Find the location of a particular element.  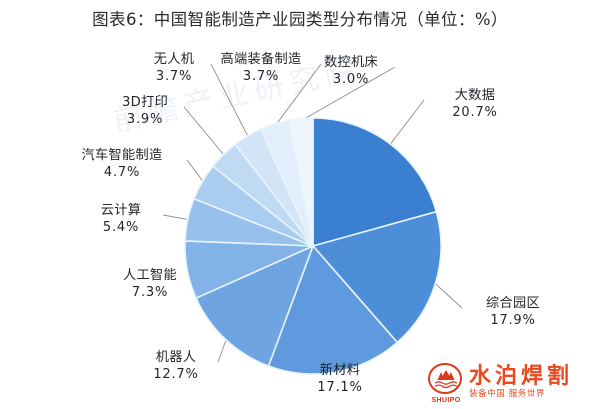

pie-slice-label: 3D打印 3.9% is located at coordinates (145, 111).